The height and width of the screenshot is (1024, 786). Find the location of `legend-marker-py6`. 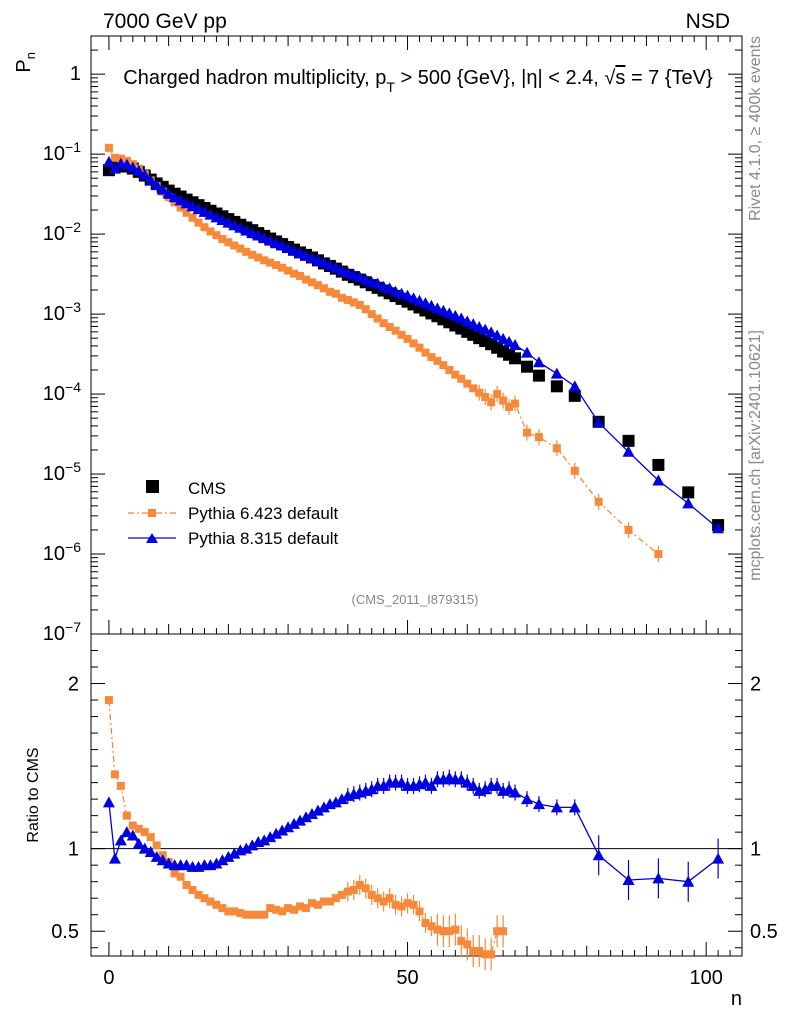

legend-marker-py6 is located at coordinates (152, 513).